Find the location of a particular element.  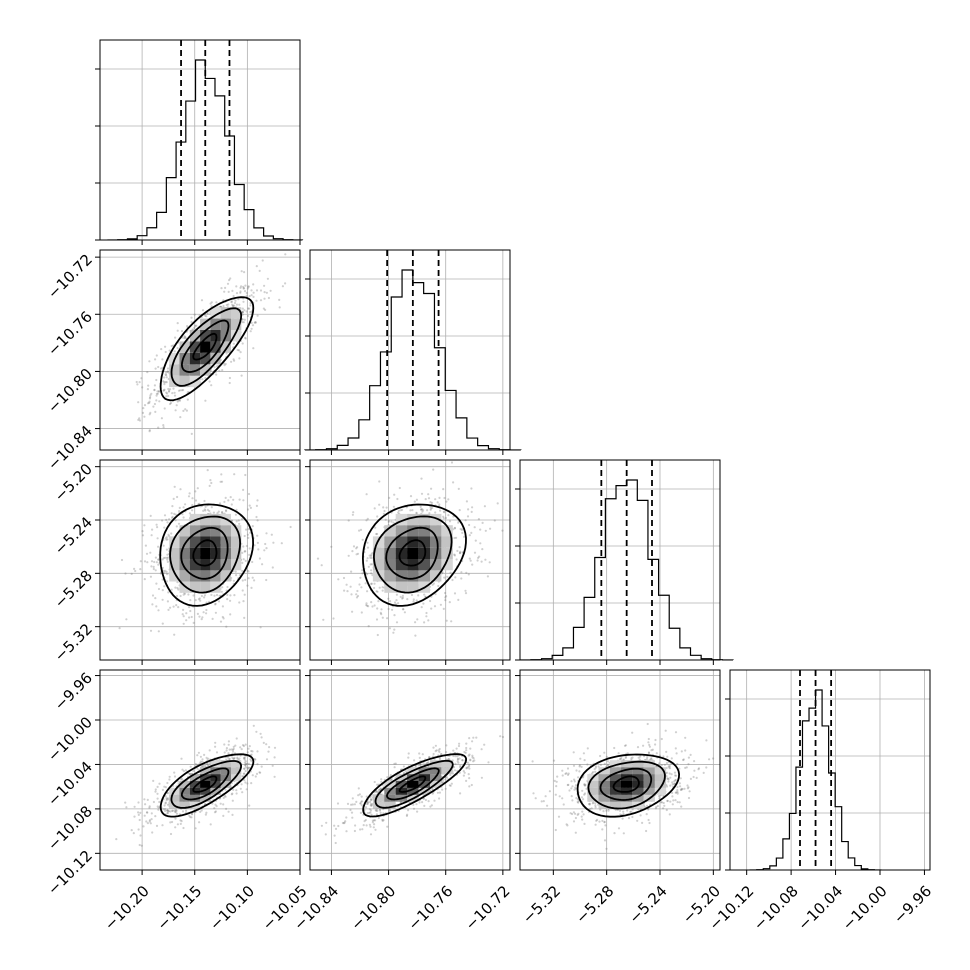

y-tick-label: −10.08 is located at coordinates (70, 828).